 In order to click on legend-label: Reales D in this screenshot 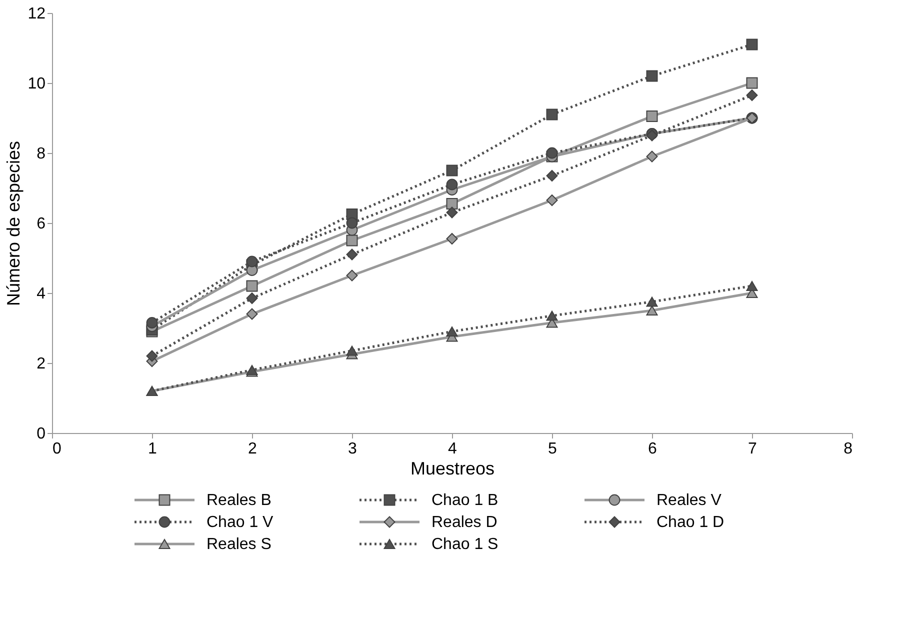, I will do `click(465, 522)`.